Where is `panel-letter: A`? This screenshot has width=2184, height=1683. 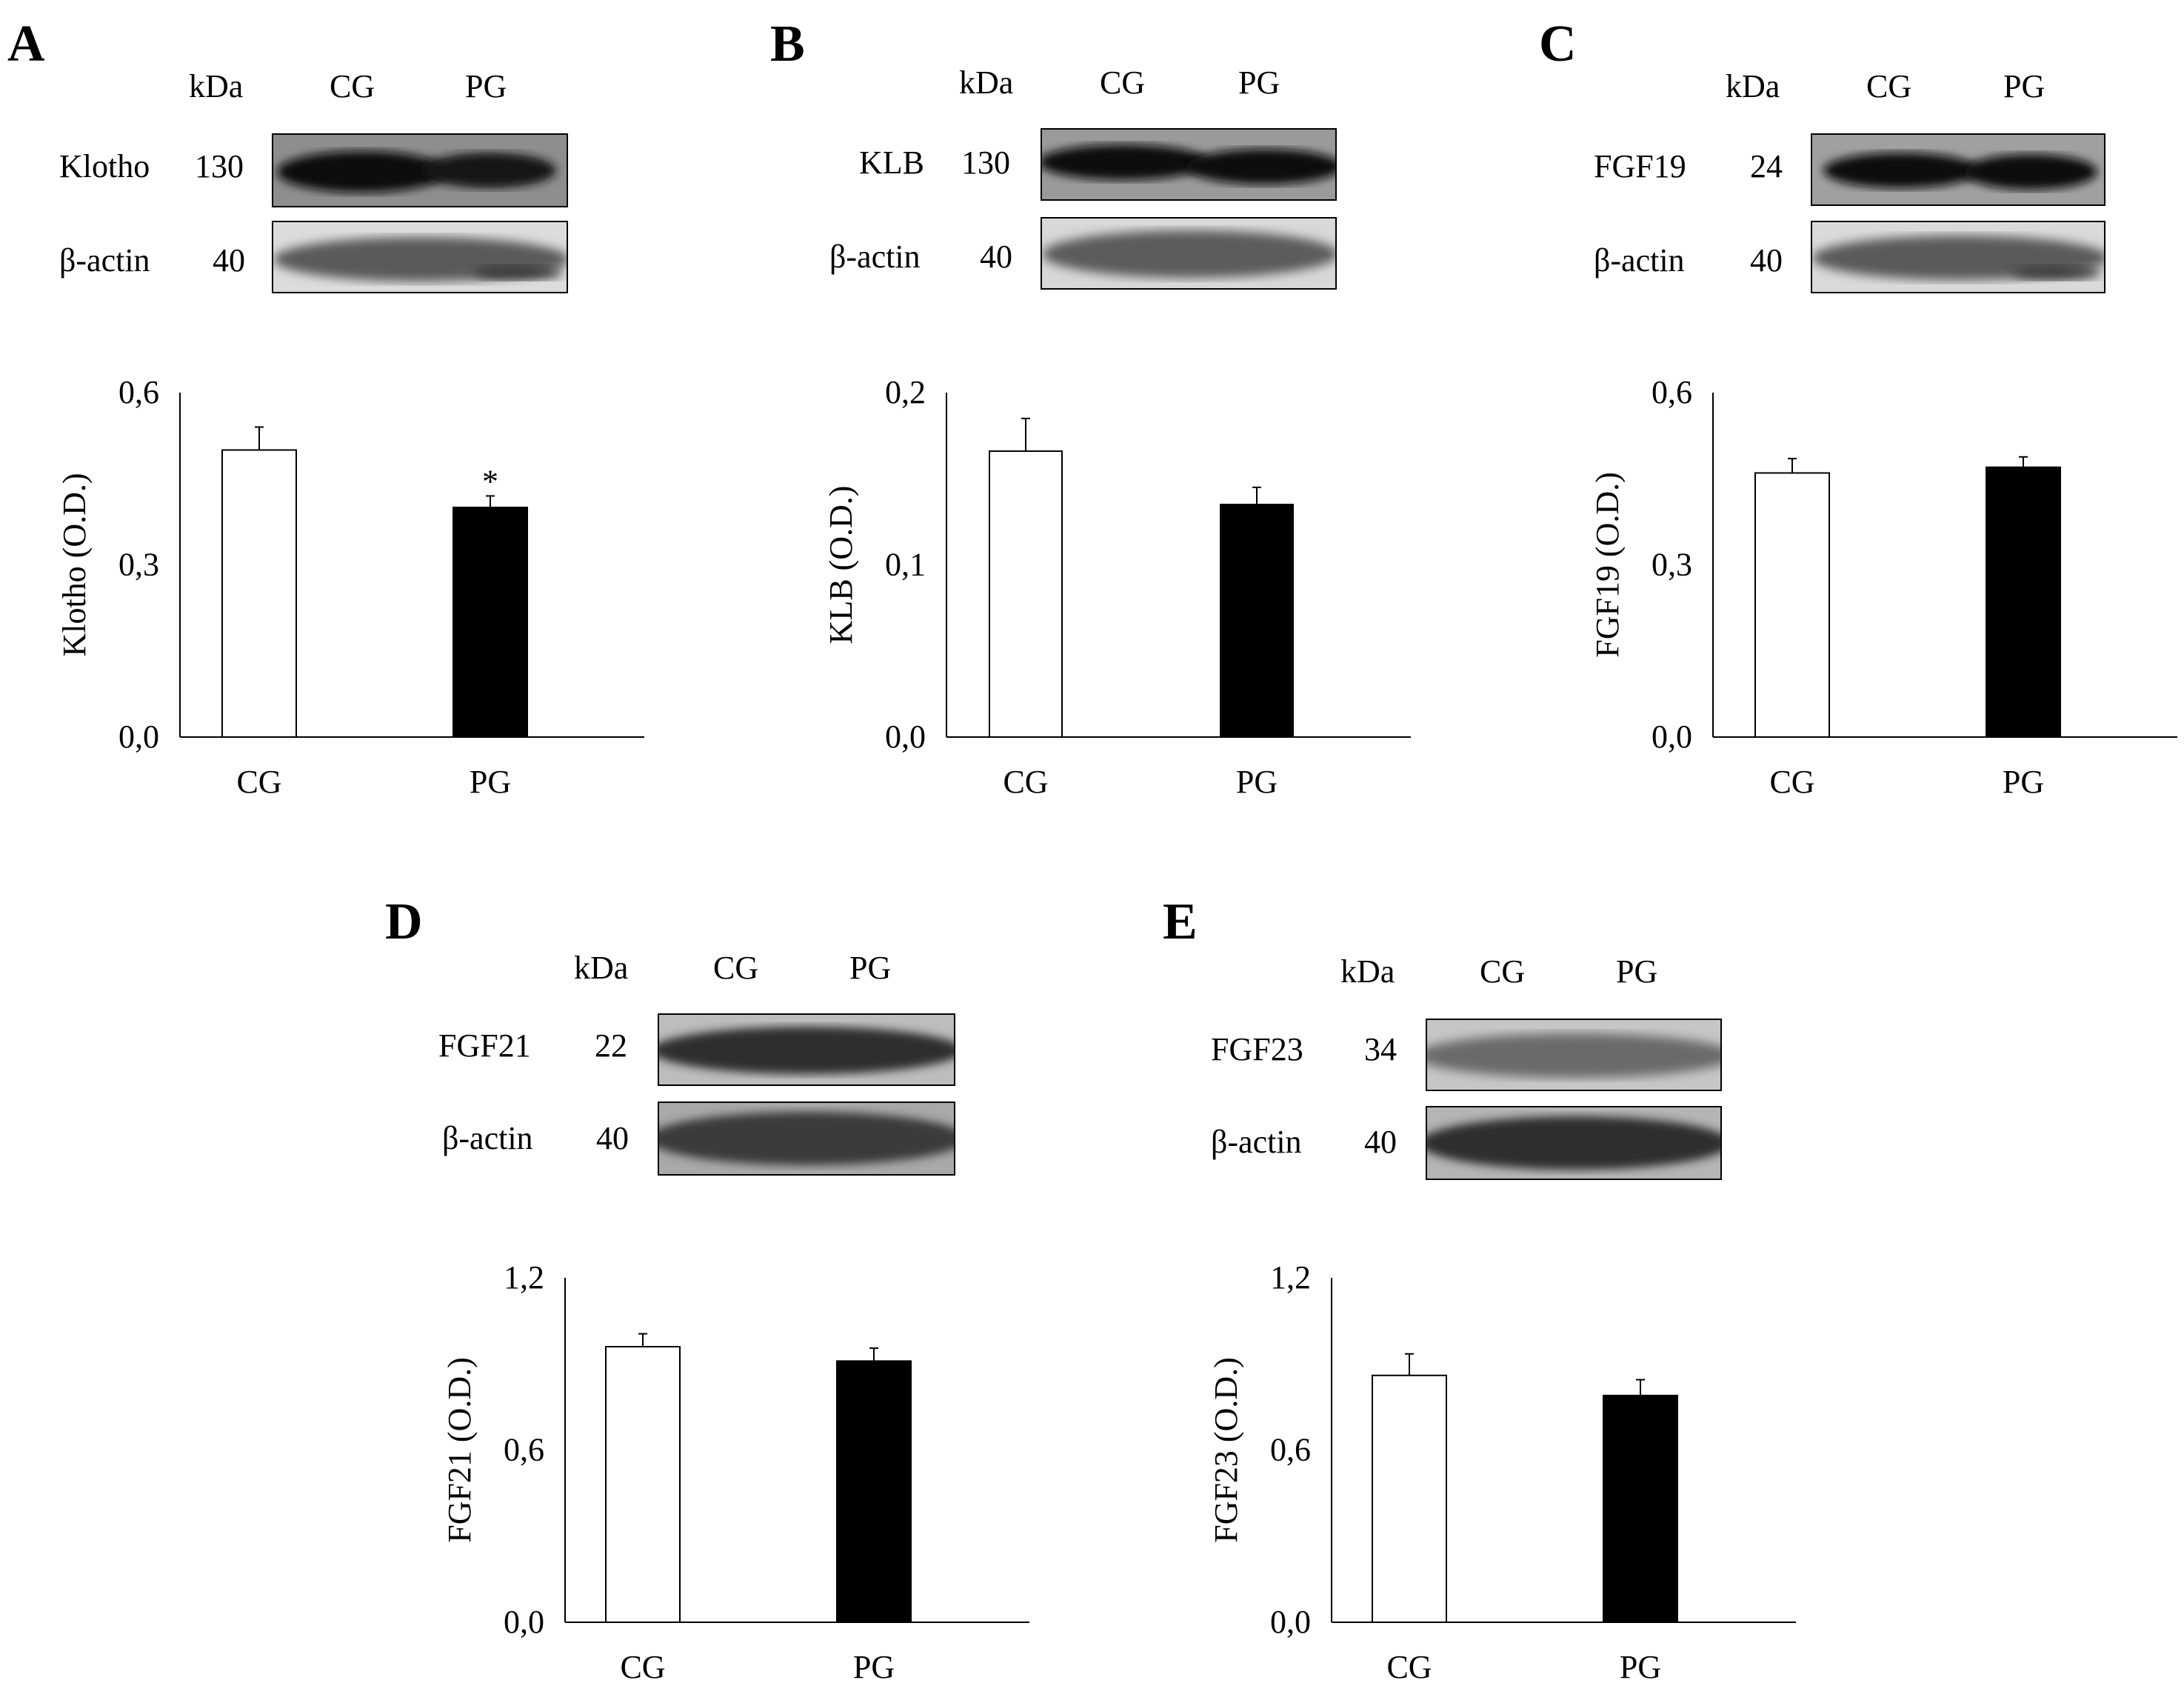 panel-letter: A is located at coordinates (26, 44).